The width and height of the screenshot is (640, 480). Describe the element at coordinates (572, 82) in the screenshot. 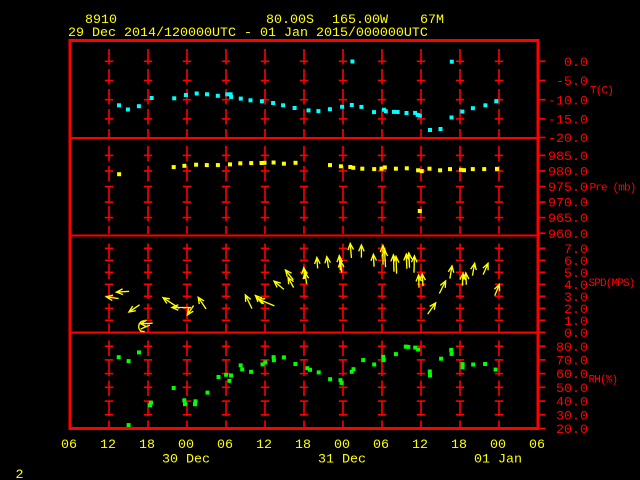

I see `svg-text: -5.0` at that location.